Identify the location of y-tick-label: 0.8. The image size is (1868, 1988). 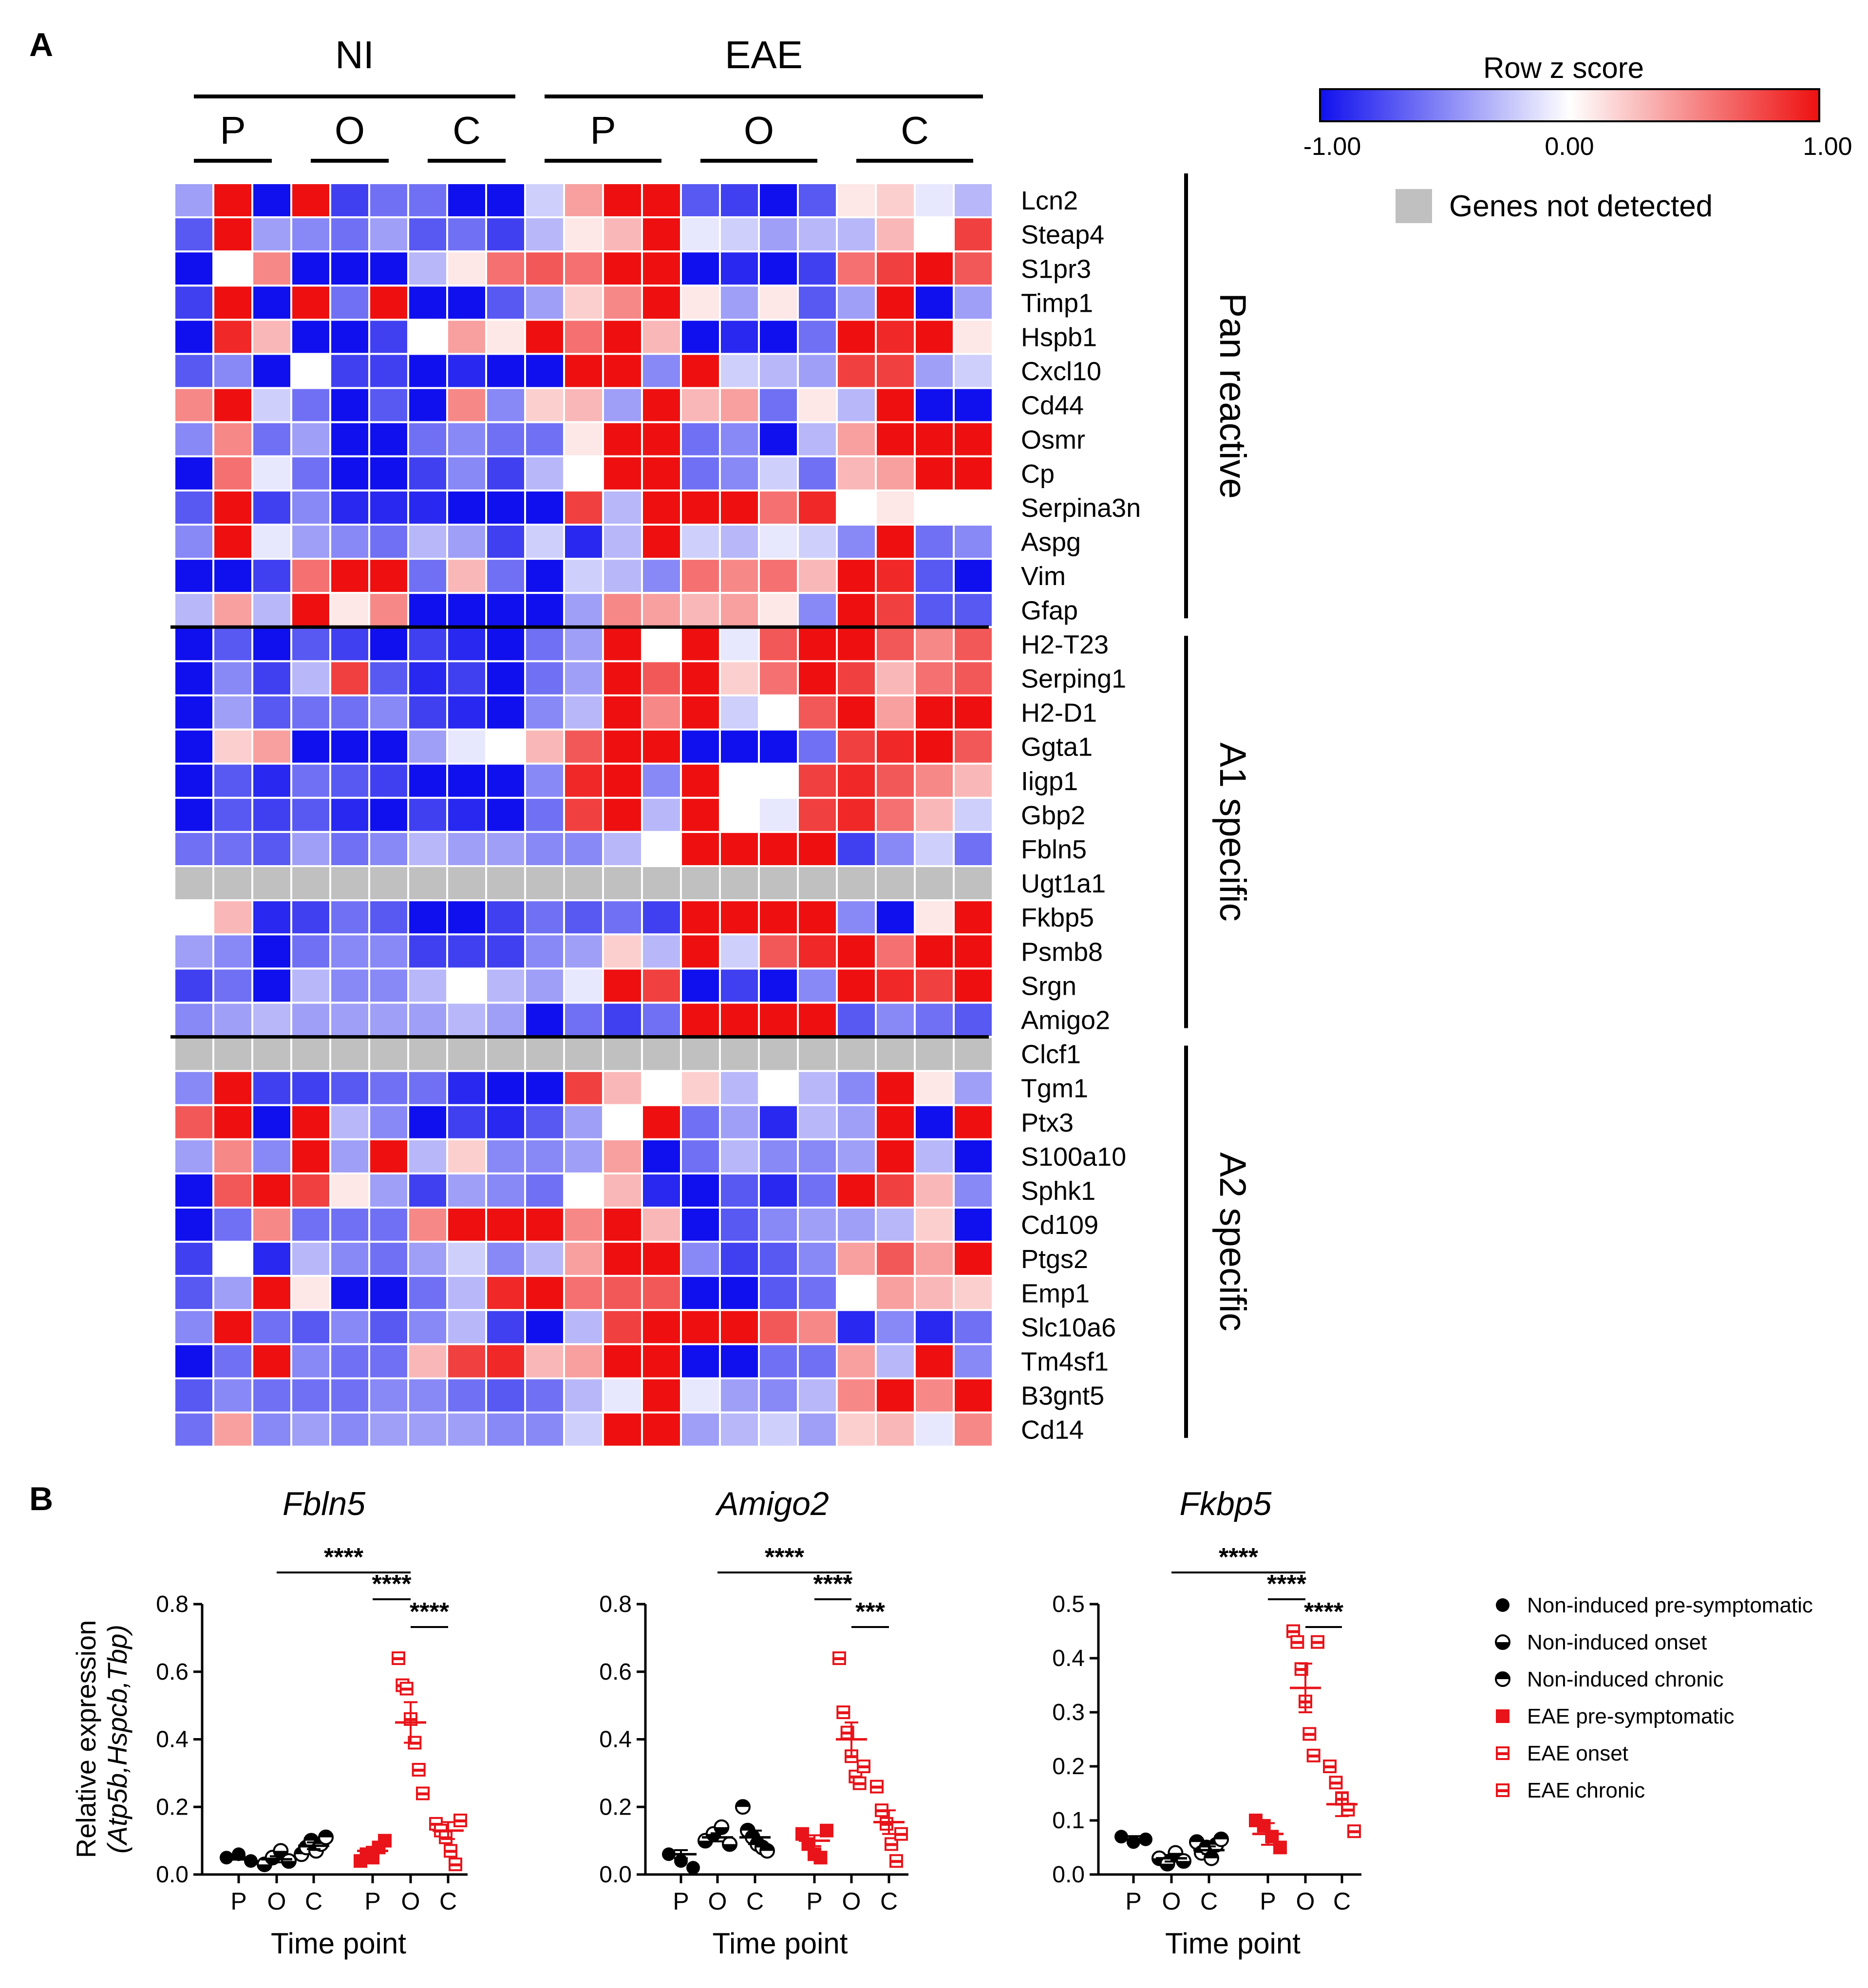
(615, 1604).